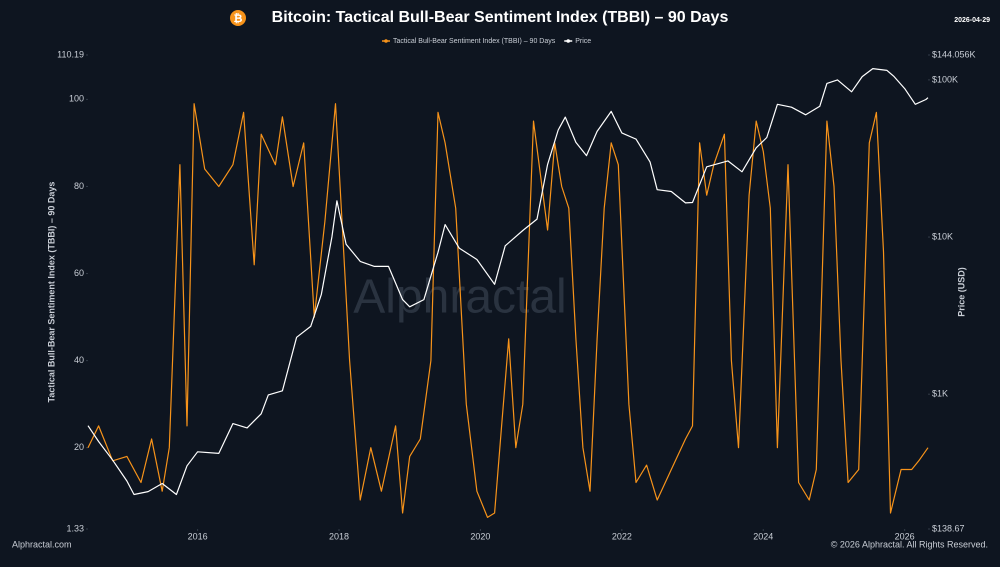 Image resolution: width=1000 pixels, height=567 pixels. I want to click on y-tick-label: 40, so click(79, 360).